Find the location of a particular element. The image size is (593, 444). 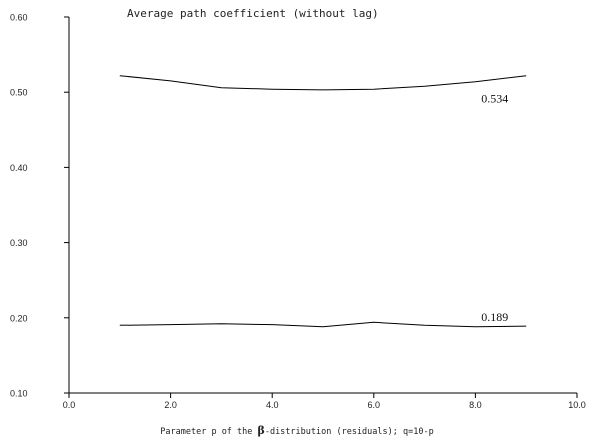

x-tick-label: 2.0 is located at coordinates (170, 405).